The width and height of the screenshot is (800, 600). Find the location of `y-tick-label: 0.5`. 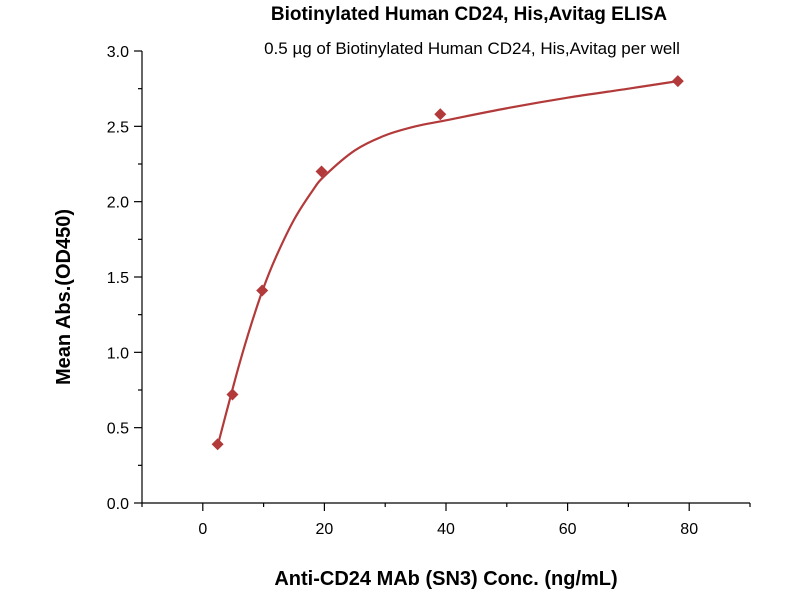

y-tick-label: 0.5 is located at coordinates (118, 429).